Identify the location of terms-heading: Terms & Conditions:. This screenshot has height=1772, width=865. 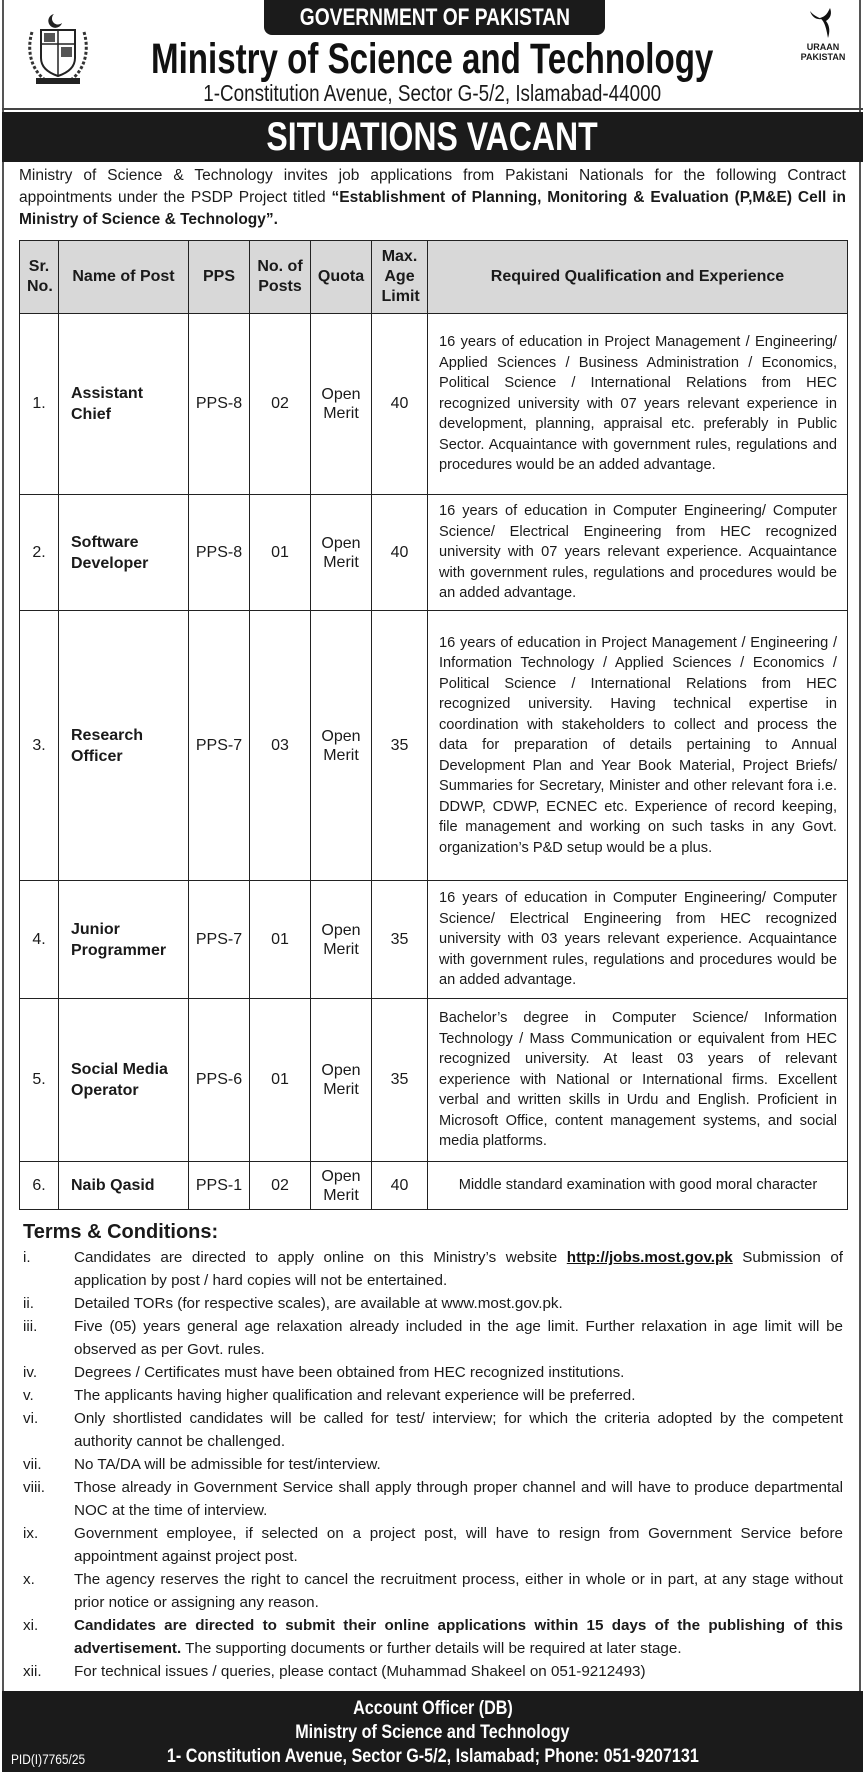
(121, 1232).